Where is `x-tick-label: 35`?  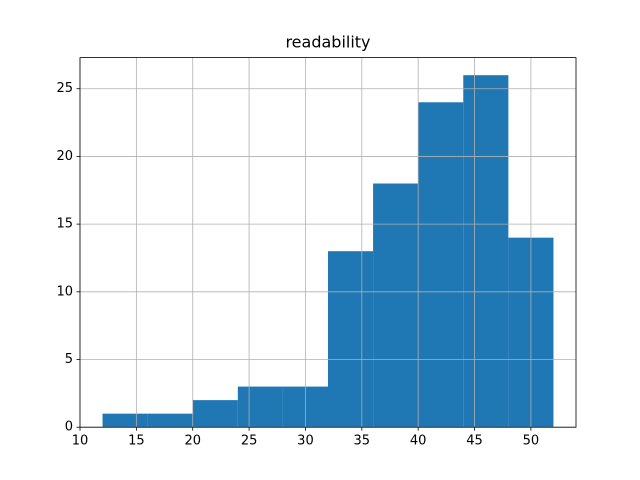
x-tick-label: 35 is located at coordinates (362, 441).